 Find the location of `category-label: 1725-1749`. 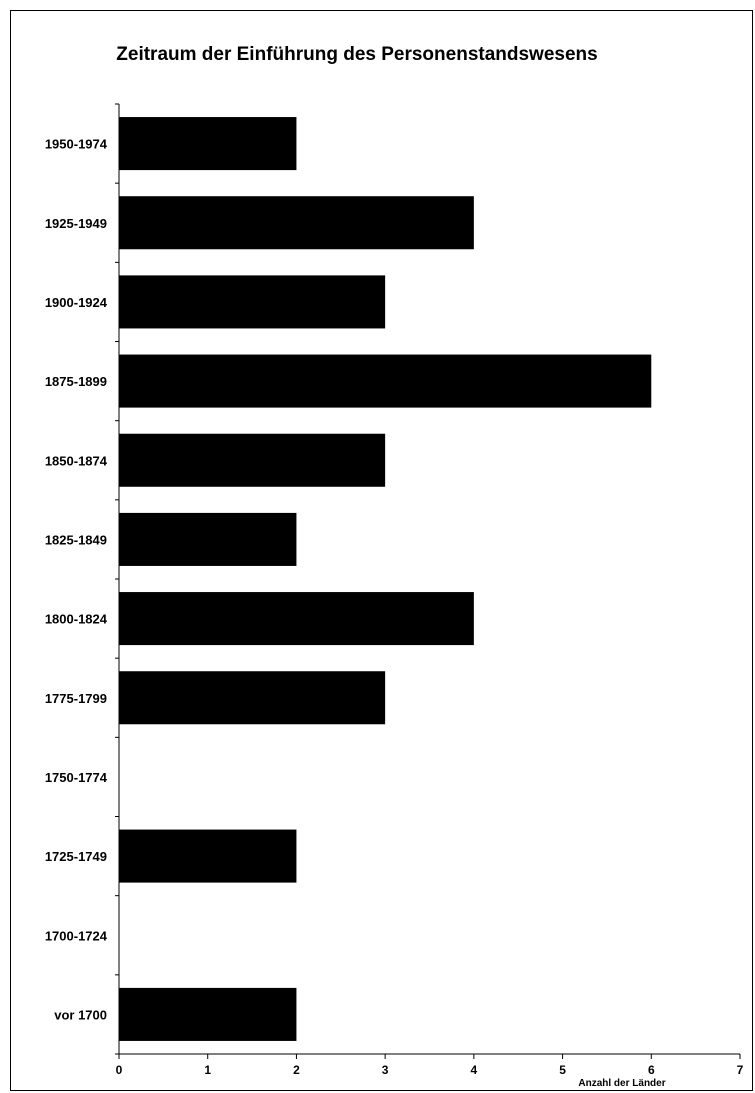

category-label: 1725-1749 is located at coordinates (76, 856).